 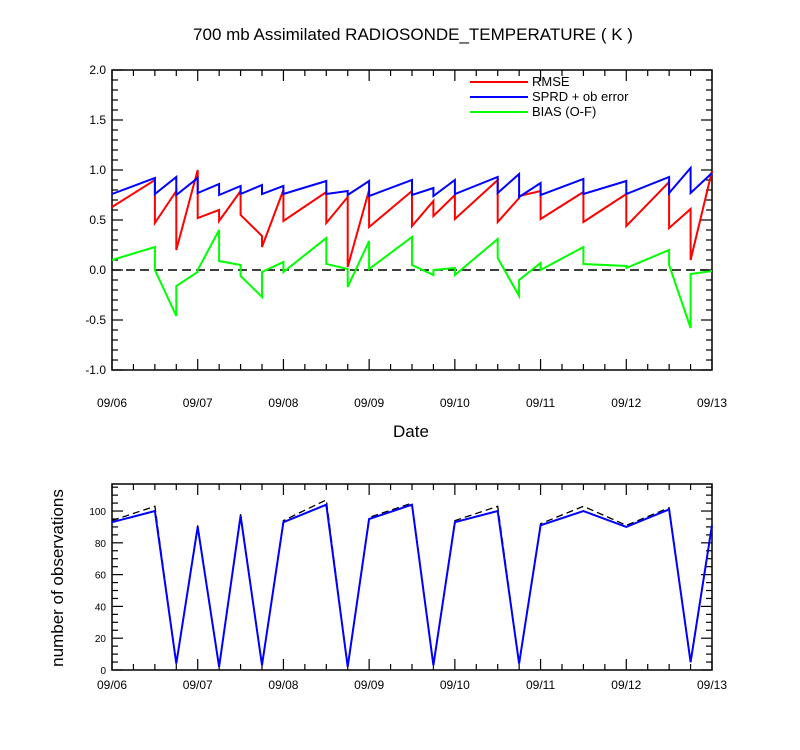 What do you see at coordinates (564, 111) in the screenshot?
I see `legend-label-bias-o-f: BIAS (O-F)` at bounding box center [564, 111].